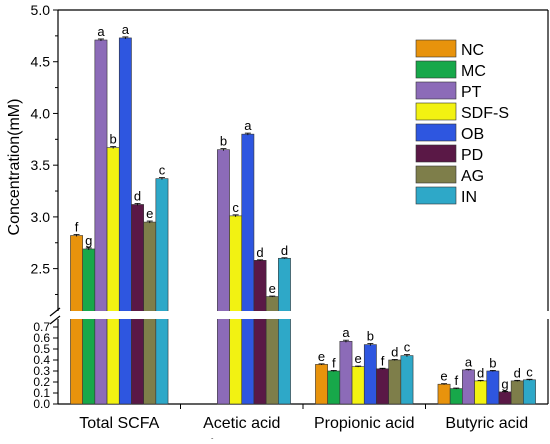  I want to click on legend-label-nc: NC, so click(472, 50).